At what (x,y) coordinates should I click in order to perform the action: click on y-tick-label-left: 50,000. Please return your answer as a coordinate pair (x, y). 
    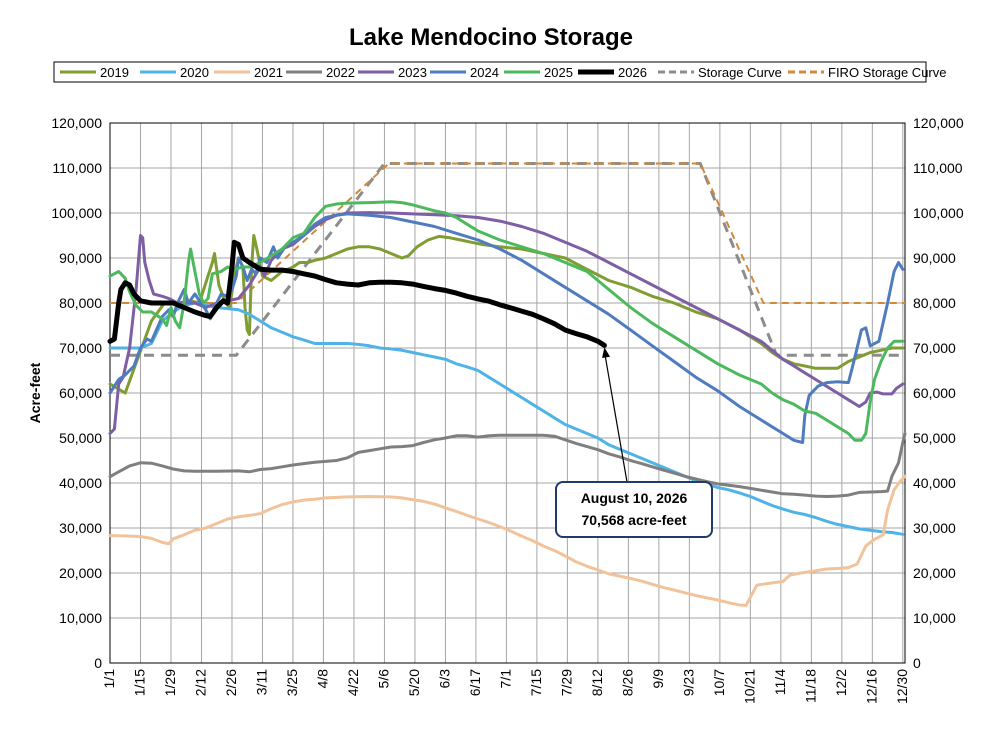
    Looking at the image, I should click on (80, 438).